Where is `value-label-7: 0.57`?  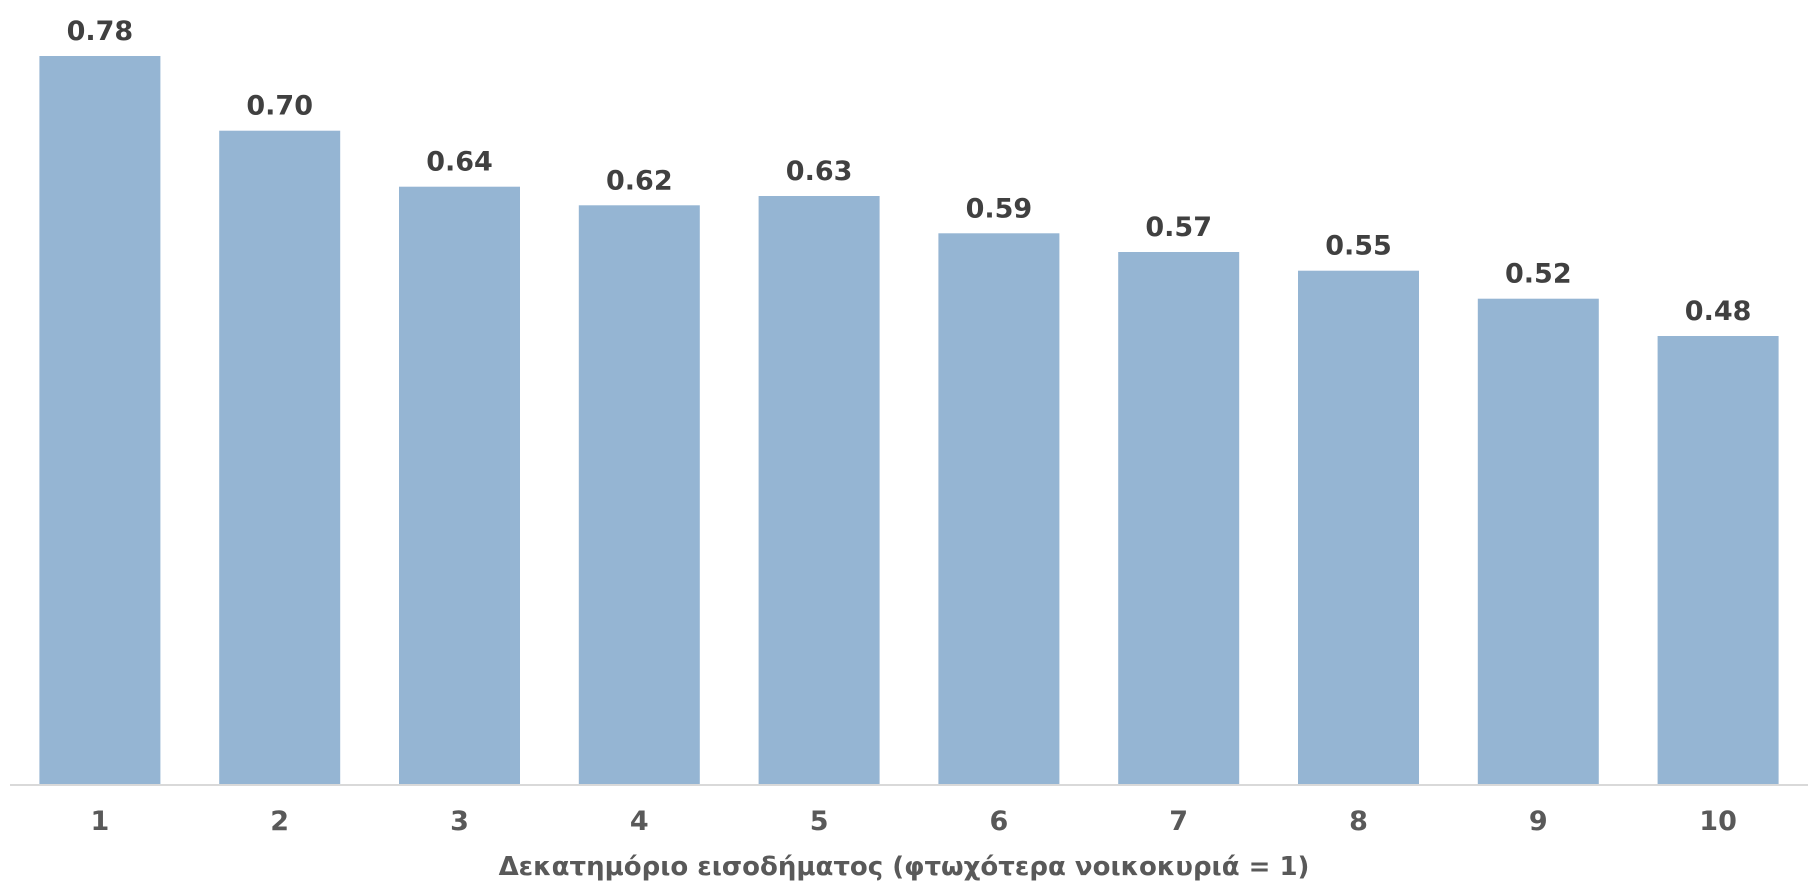
value-label-7: 0.57 is located at coordinates (1178, 227).